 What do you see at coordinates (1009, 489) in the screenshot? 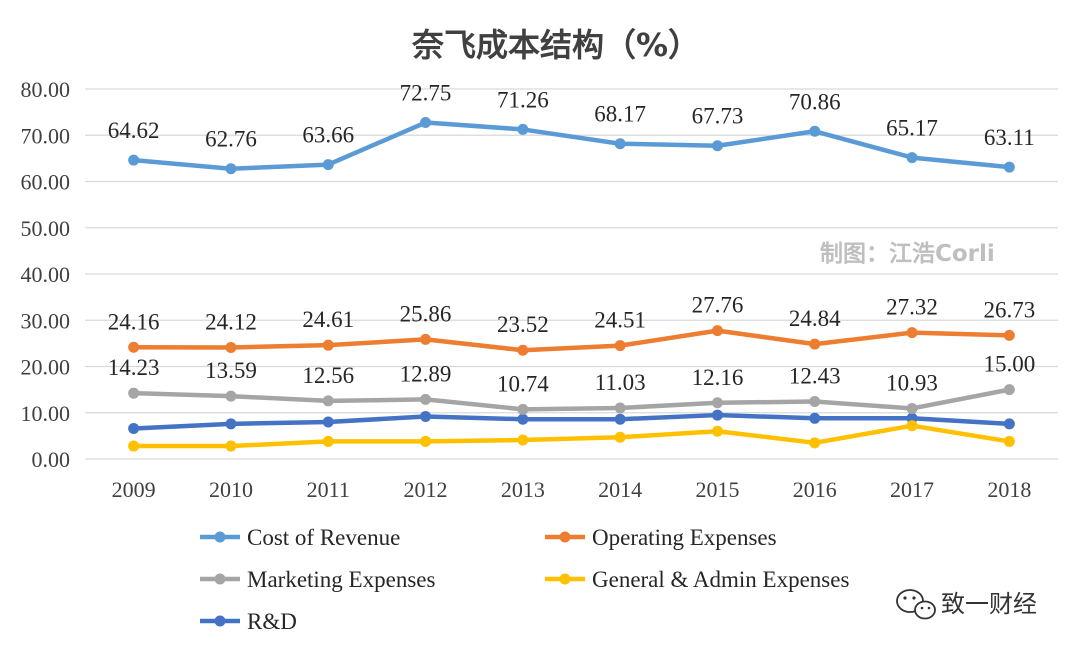
I see `x-tick-label: 2018` at bounding box center [1009, 489].